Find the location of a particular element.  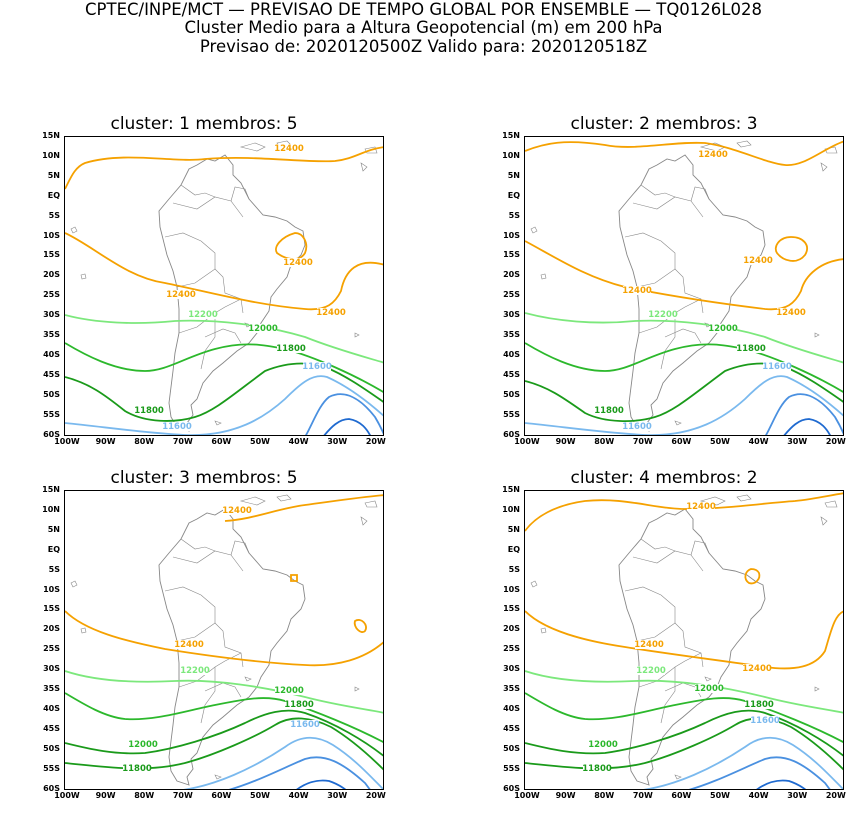

lat-tick-label: 15N is located at coordinates (511, 135).